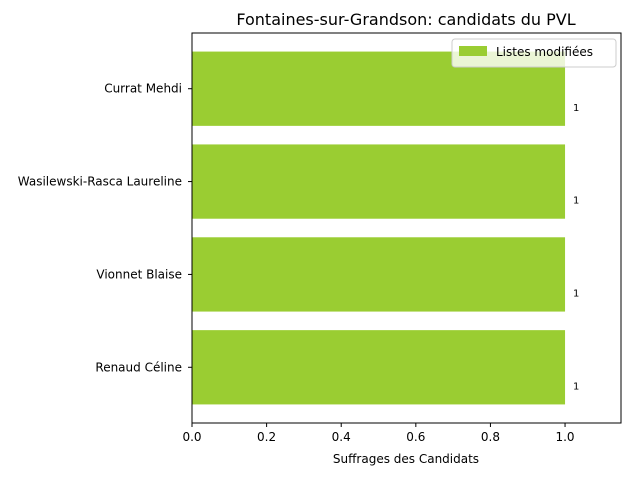  Describe the element at coordinates (406, 459) in the screenshot. I see `x-axis-label: Suffrages des Candidats` at that location.